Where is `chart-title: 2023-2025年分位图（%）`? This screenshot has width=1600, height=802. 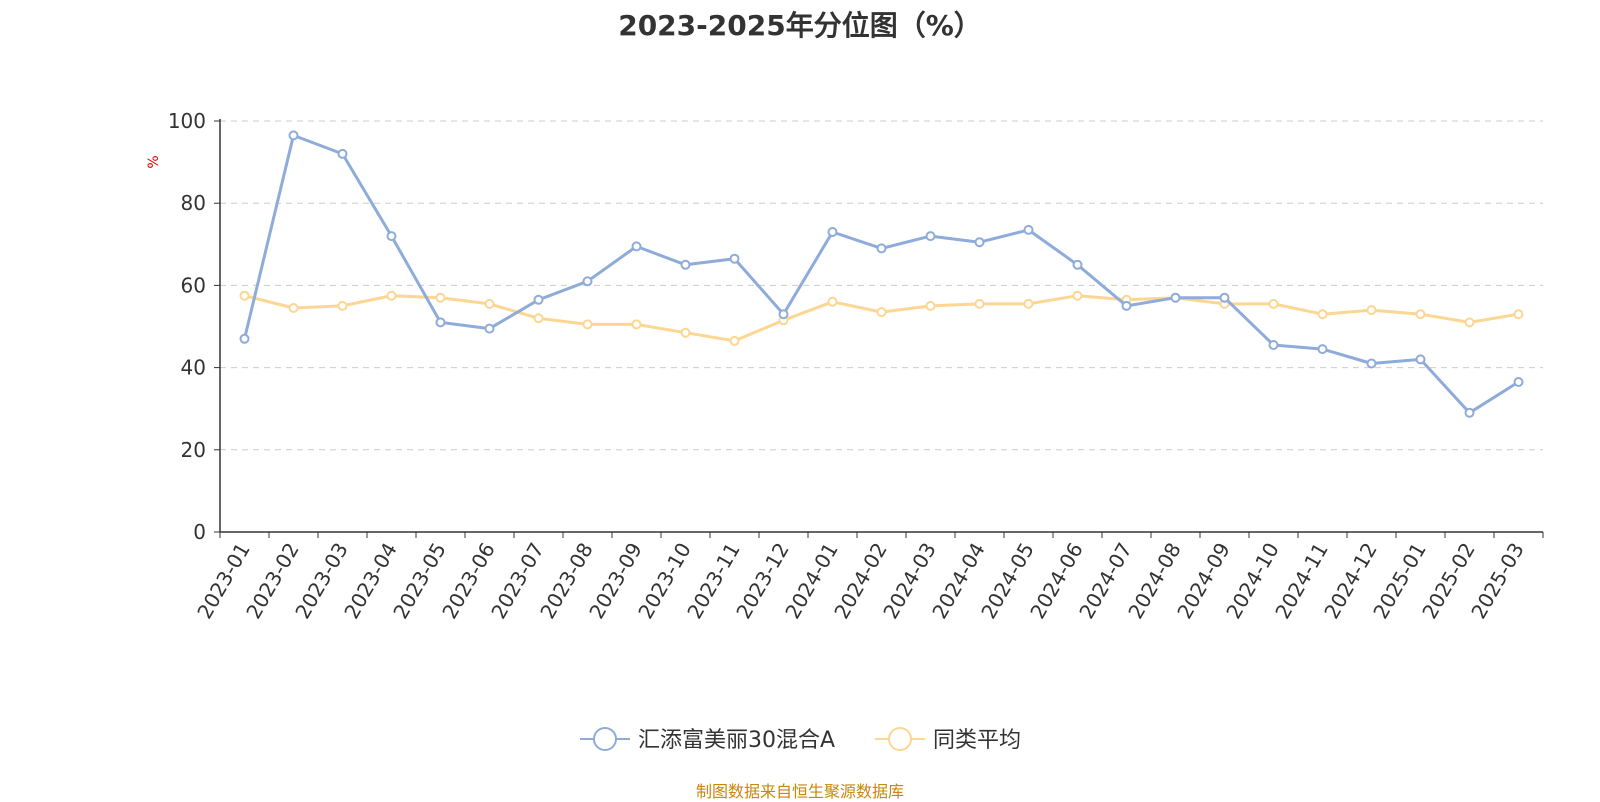
chart-title: 2023-2025年分位图（%） is located at coordinates (800, 25).